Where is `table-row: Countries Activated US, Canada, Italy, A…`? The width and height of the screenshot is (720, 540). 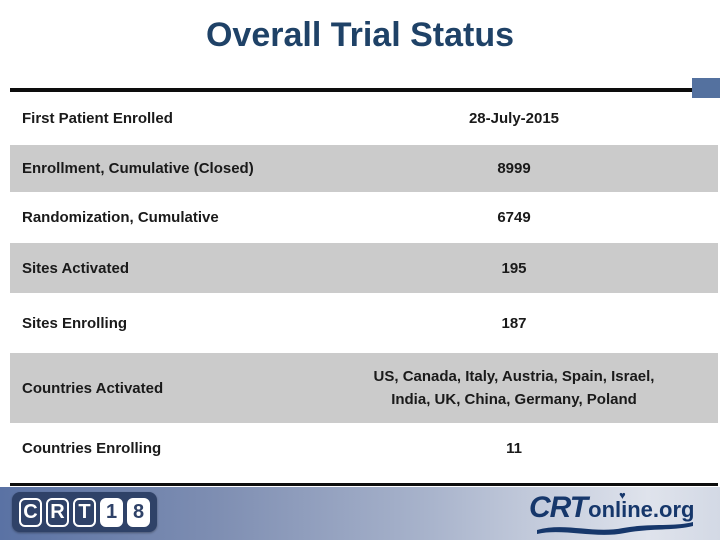
table-row: Countries Activated US, Canada, Italy, A… is located at coordinates (364, 388).